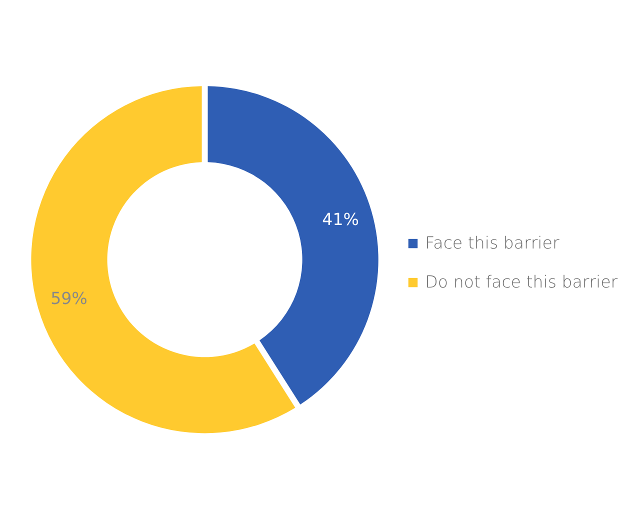 Image resolution: width=628 pixels, height=531 pixels. What do you see at coordinates (492, 242) in the screenshot?
I see `legend-label: Face this barrier` at bounding box center [492, 242].